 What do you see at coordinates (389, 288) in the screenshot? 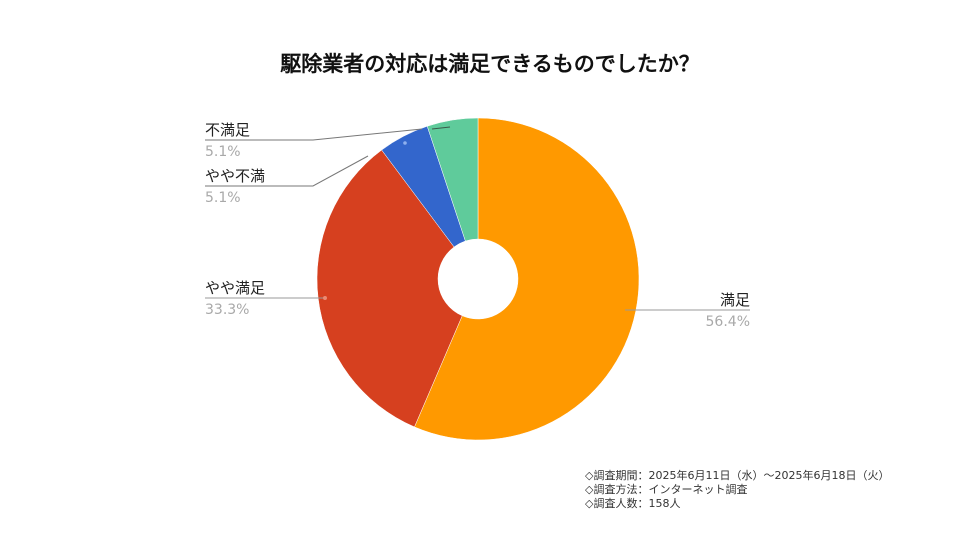
I see `slice-somewhat-satisfied` at bounding box center [389, 288].